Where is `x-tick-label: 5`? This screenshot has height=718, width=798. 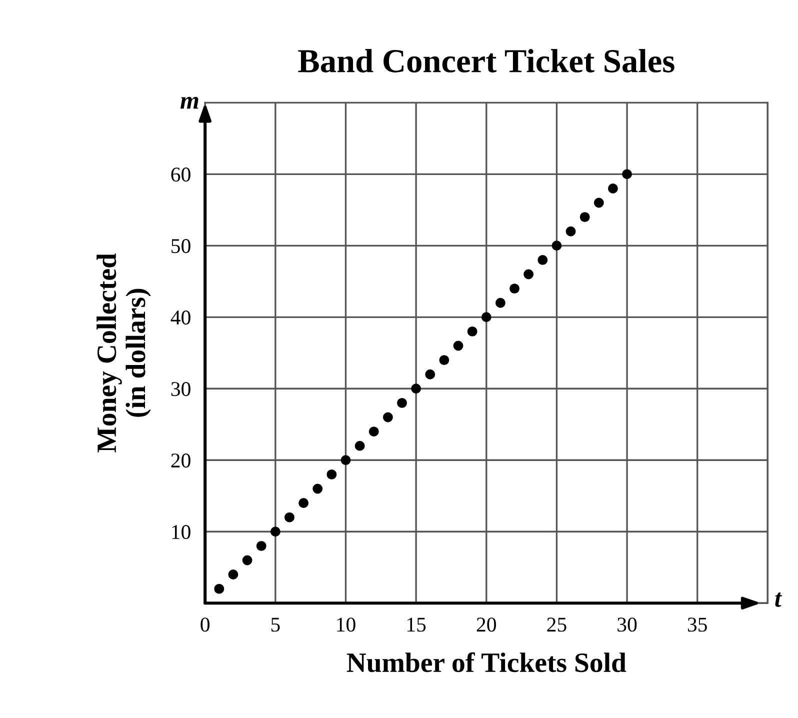 x-tick-label: 5 is located at coordinates (275, 625).